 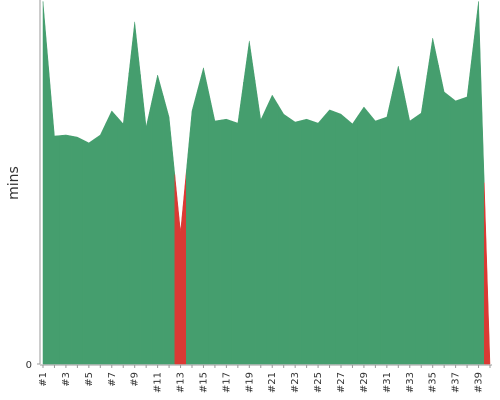 What do you see at coordinates (203, 382) in the screenshot?
I see `x-tick-label: #15` at bounding box center [203, 382].